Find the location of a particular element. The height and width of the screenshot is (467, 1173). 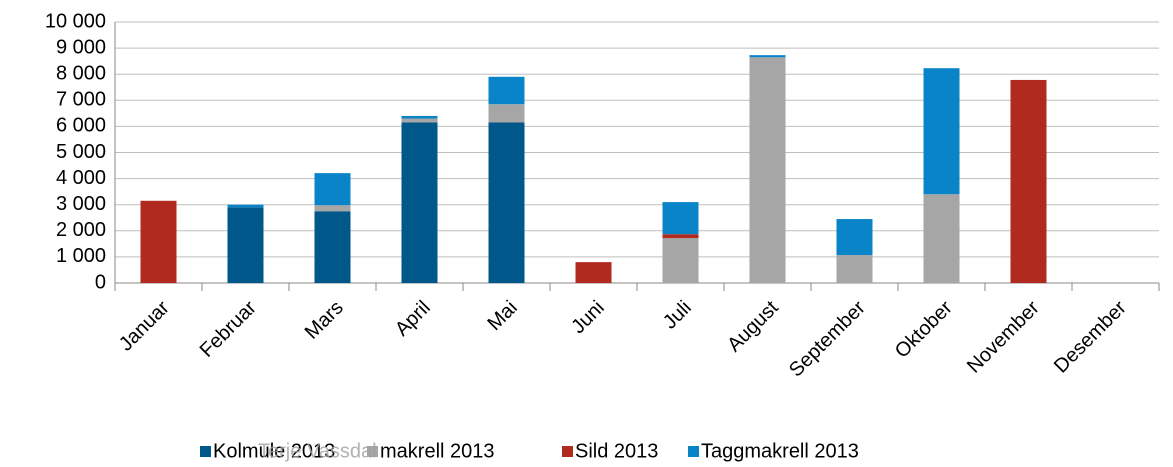

x-tick-label: Mars is located at coordinates (324, 320).